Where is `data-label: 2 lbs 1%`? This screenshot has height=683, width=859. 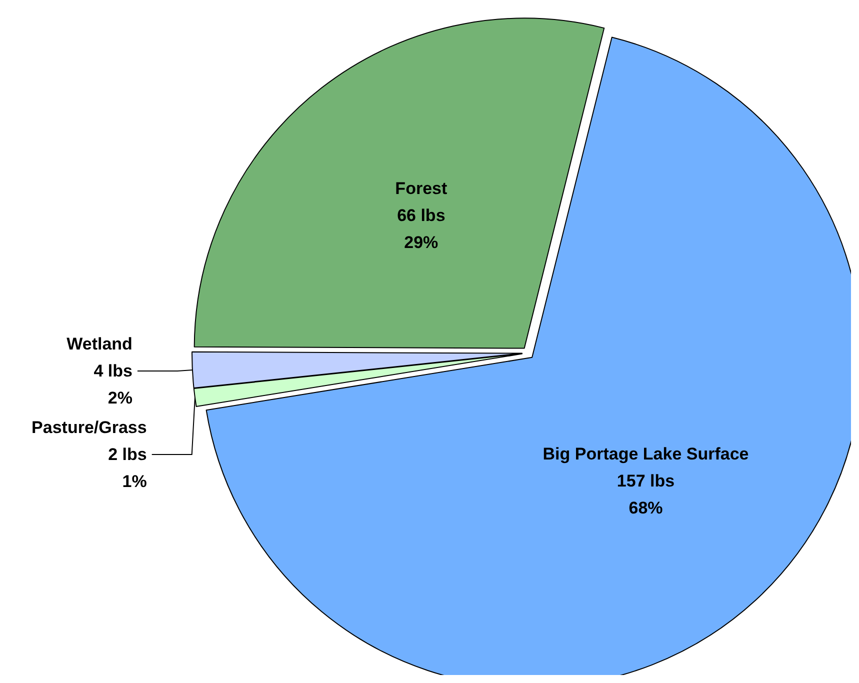
data-label: 2 lbs 1% is located at coordinates (127, 468).